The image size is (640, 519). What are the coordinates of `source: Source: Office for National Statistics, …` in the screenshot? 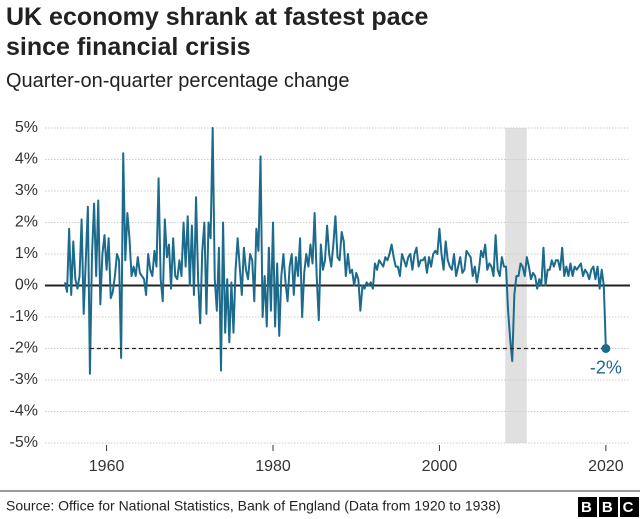 It's located at (253, 506).